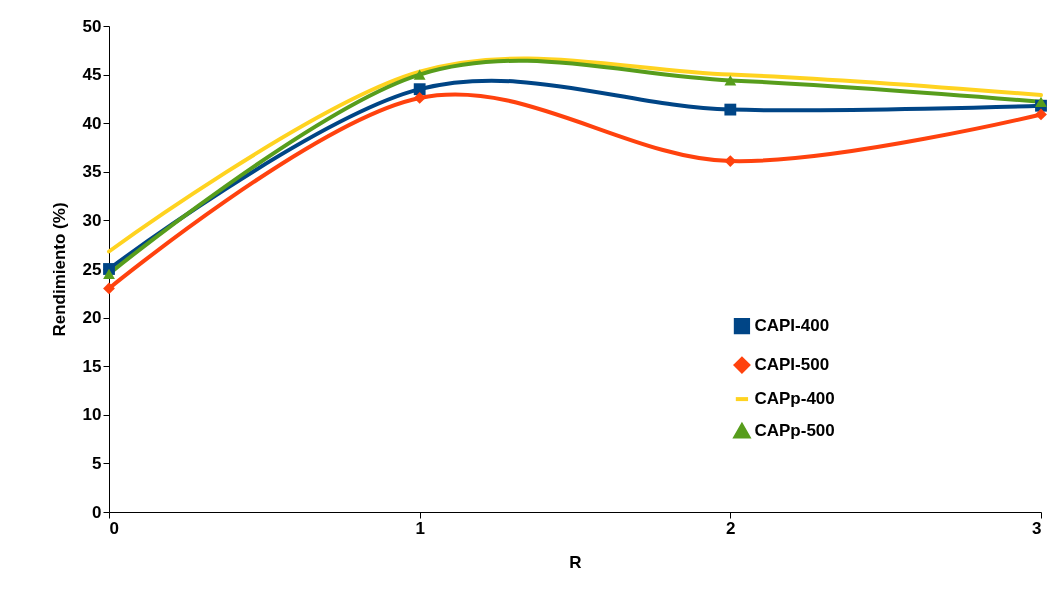 This screenshot has width=1050, height=595. Describe the element at coordinates (92, 220) in the screenshot. I see `y-tick-label: 30` at that location.